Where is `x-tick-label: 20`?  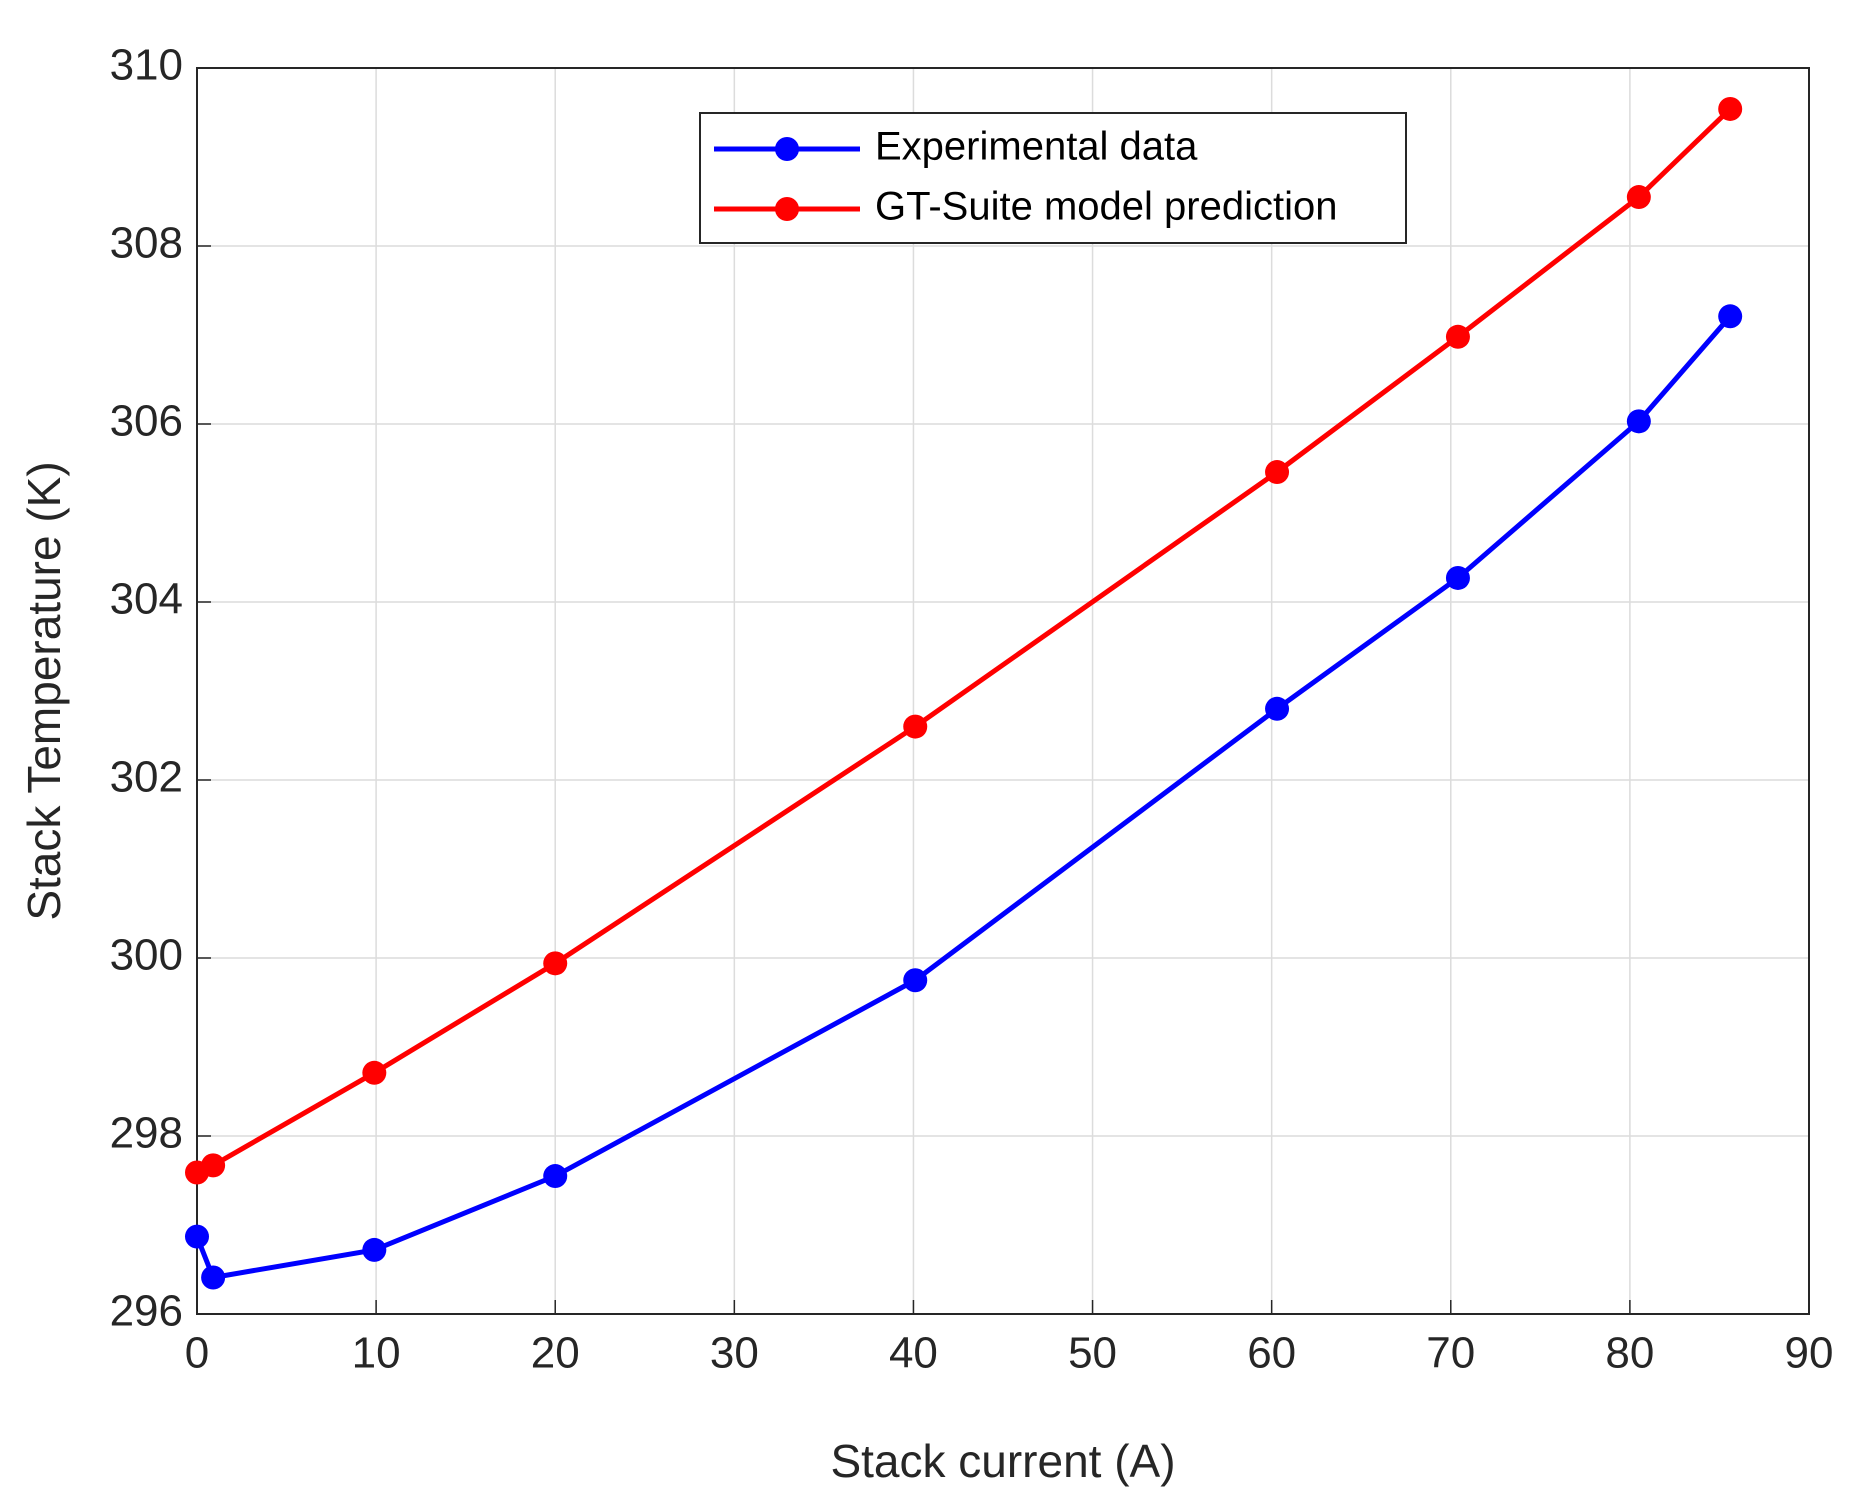
x-tick-label: 20 is located at coordinates (555, 1353).